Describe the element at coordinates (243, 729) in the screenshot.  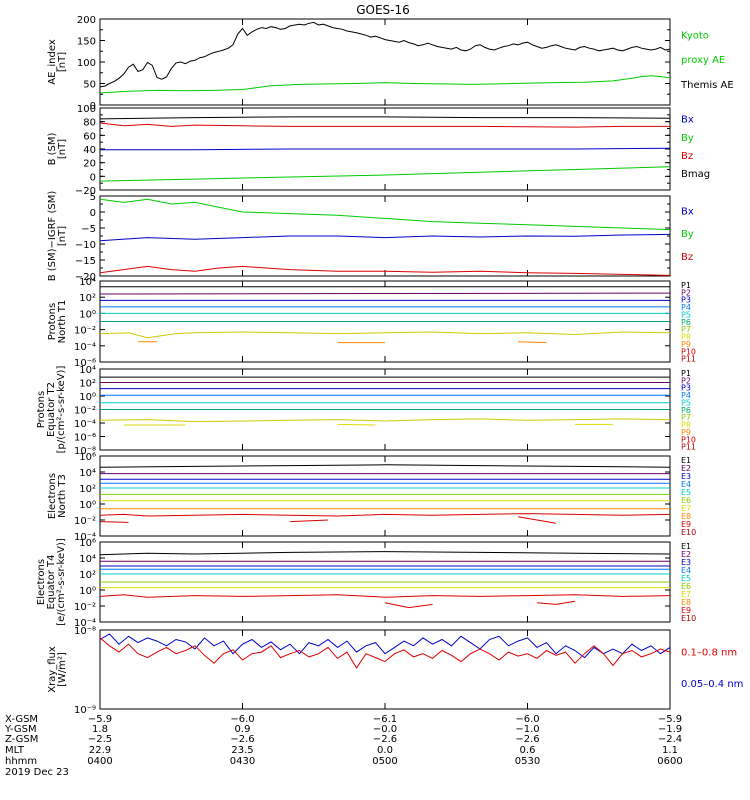
I see `x-tick-ygsm: 0.9` at that location.